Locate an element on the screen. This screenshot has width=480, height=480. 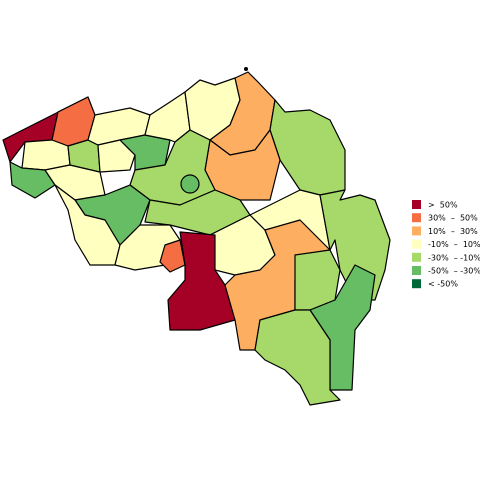
legend-label: 30% – 50% is located at coordinates (453, 218).